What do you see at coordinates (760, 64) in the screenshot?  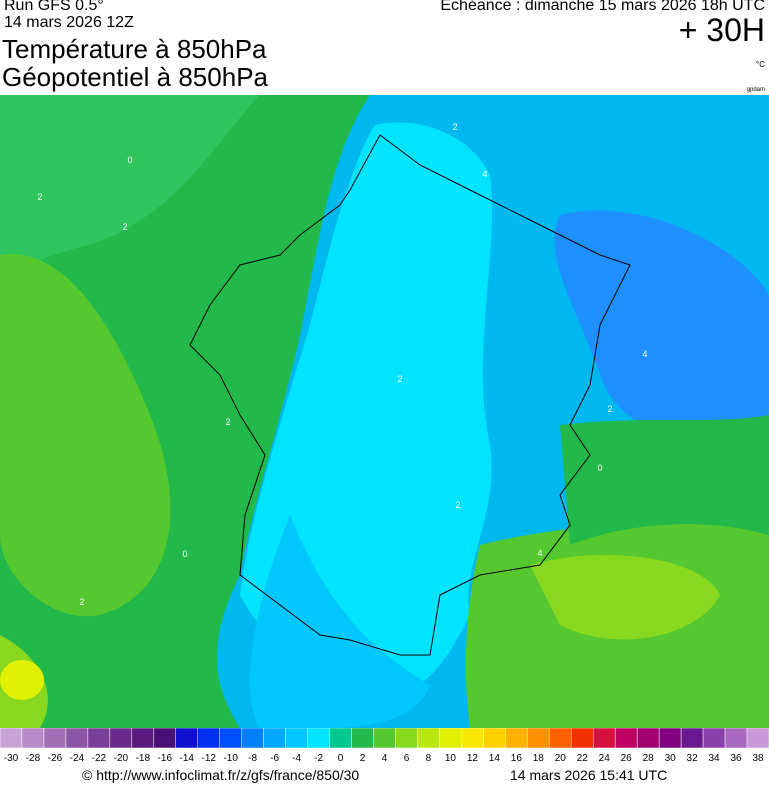 I see `unit: °C` at bounding box center [760, 64].